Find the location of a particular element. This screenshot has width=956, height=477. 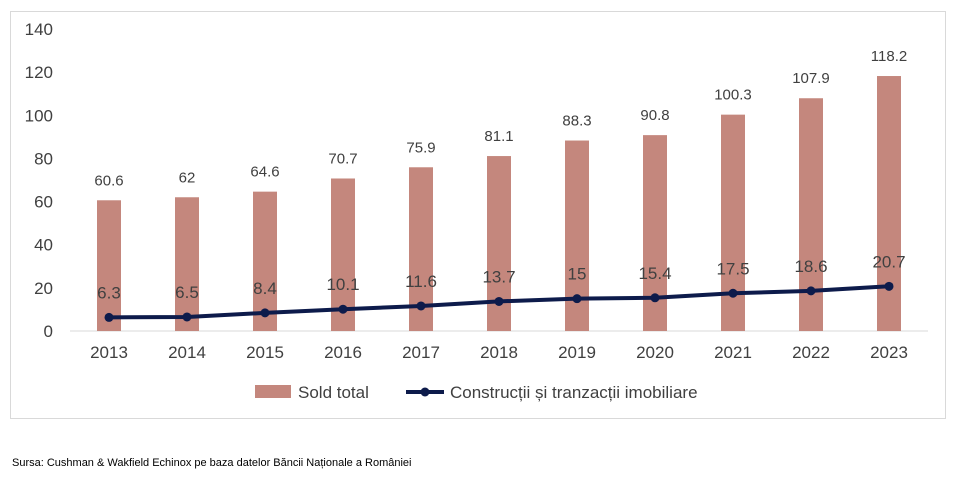

x-tick-label: 2016 is located at coordinates (343, 352).